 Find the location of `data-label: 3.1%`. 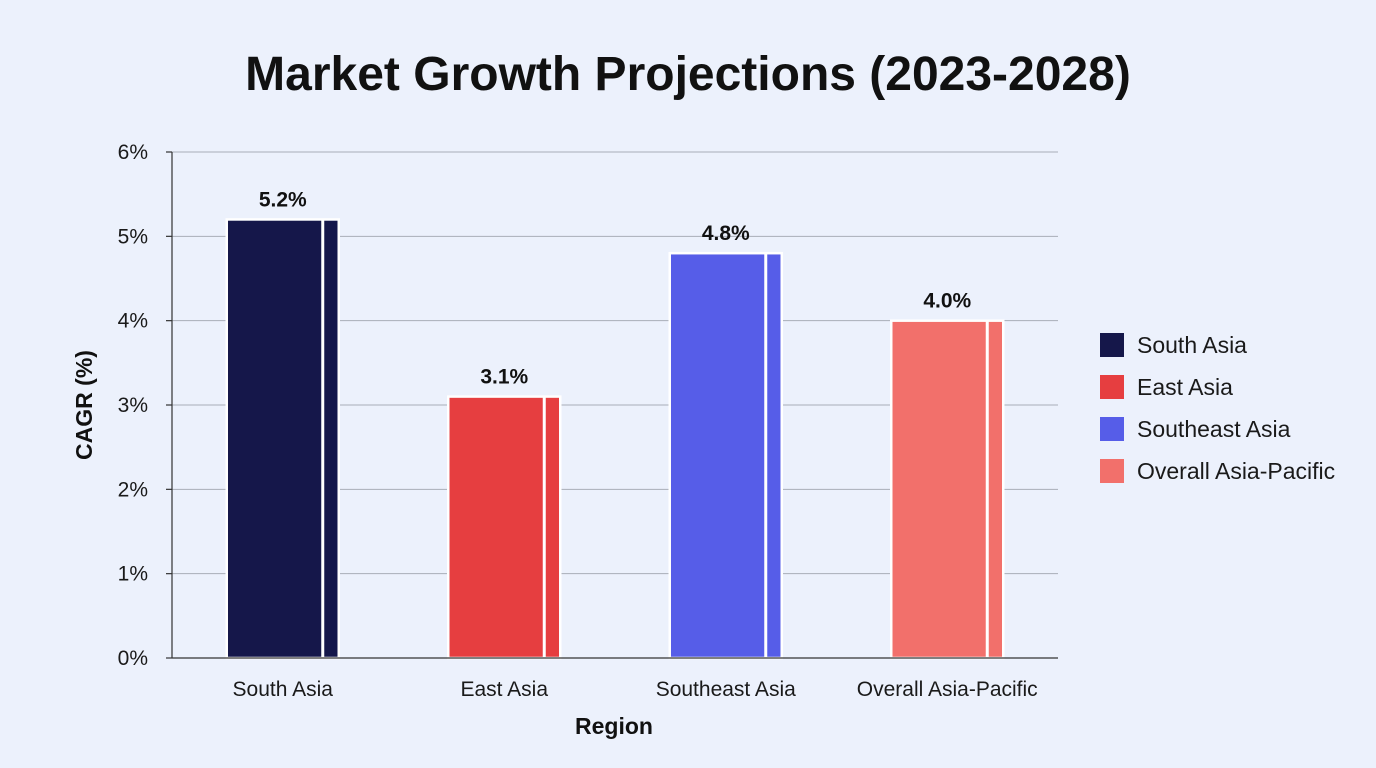

data-label: 3.1% is located at coordinates (504, 377).